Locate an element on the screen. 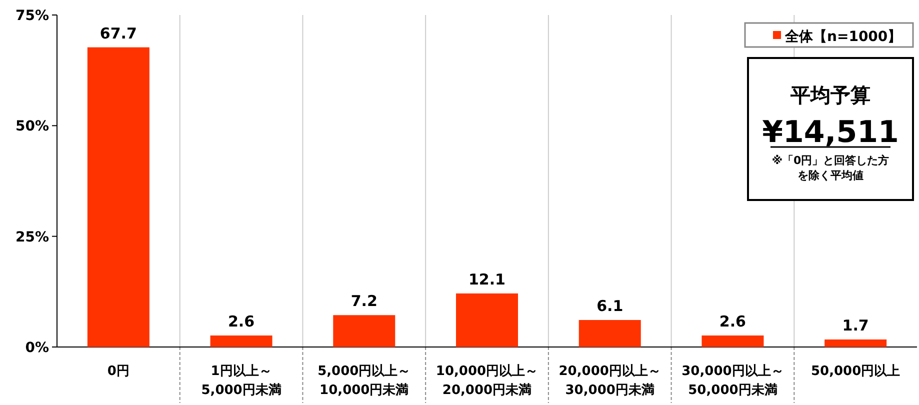 This screenshot has height=405, width=919. x-tick-label: 20,000円以上～ 30,000円未満 is located at coordinates (609, 381).